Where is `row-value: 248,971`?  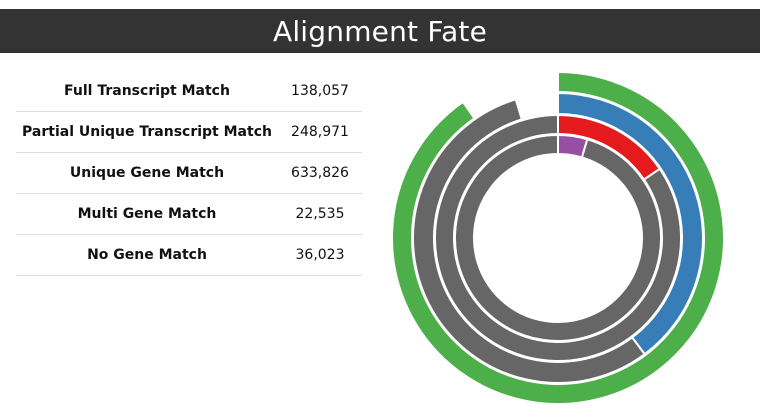 row-value: 248,971 is located at coordinates (320, 132).